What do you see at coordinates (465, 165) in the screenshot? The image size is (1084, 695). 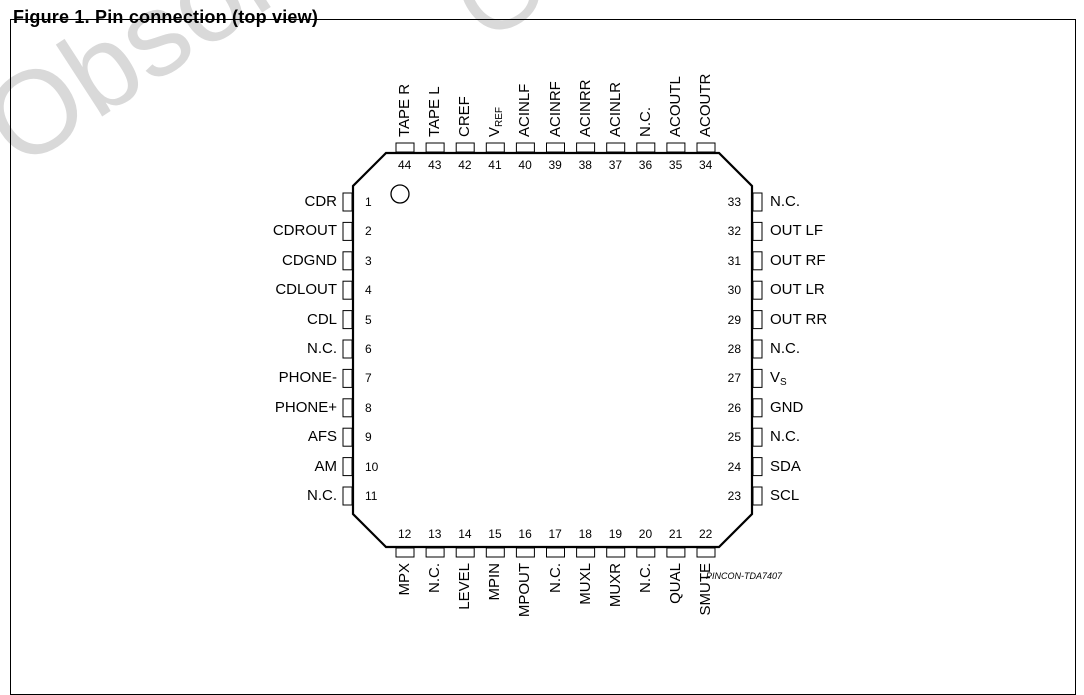 I see `pin-number-42: 42` at bounding box center [465, 165].